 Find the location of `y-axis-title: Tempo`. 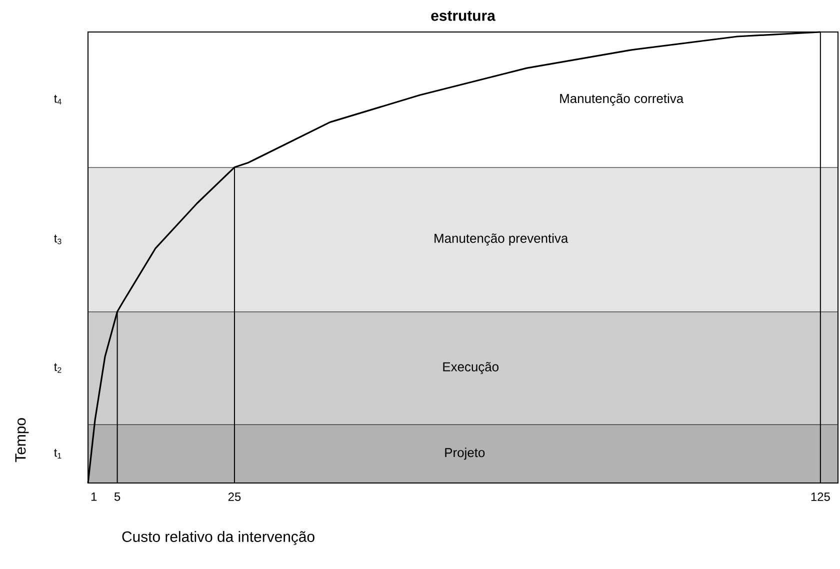

y-axis-title: Tempo is located at coordinates (22, 440).